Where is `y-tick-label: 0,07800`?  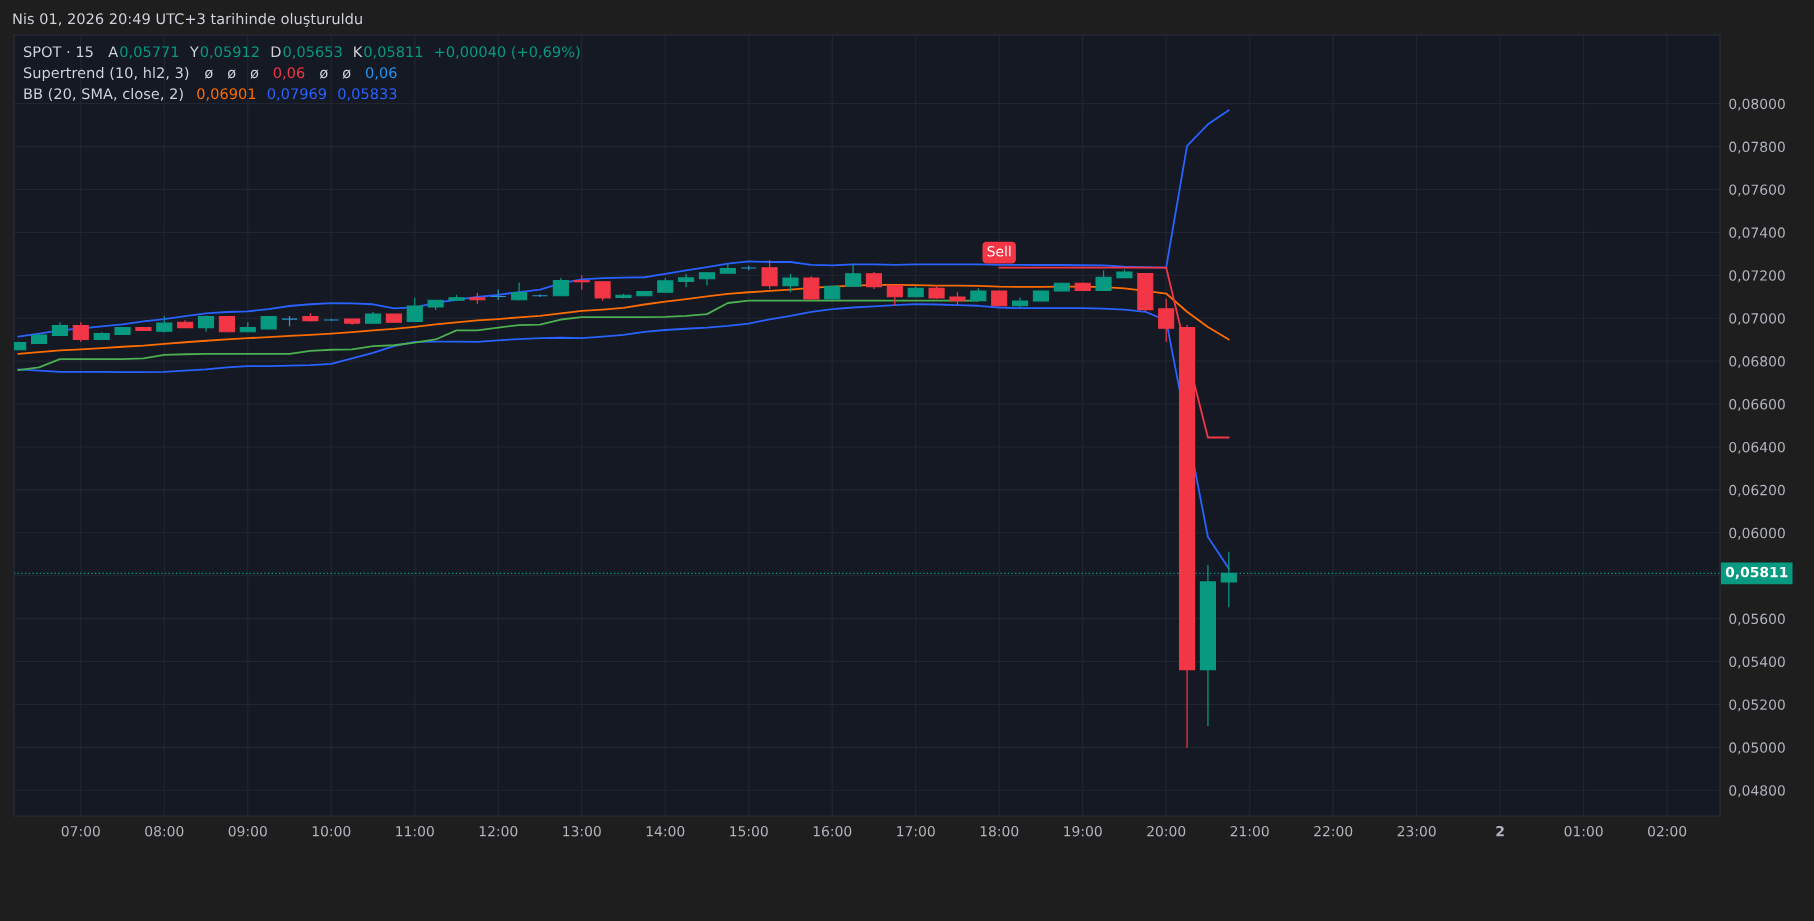 y-tick-label: 0,07800 is located at coordinates (1757, 147).